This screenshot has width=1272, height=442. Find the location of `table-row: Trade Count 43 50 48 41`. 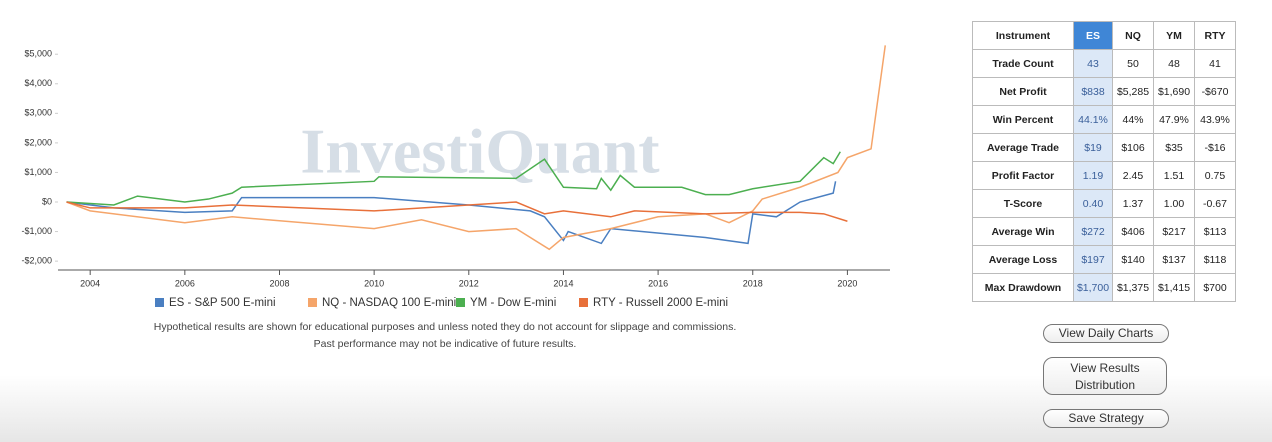

table-row: Trade Count 43 50 48 41 is located at coordinates (1104, 63).